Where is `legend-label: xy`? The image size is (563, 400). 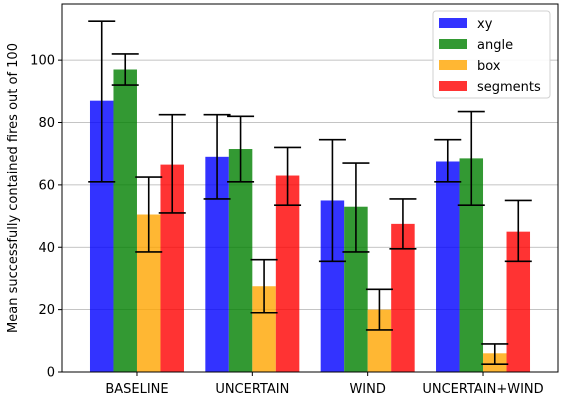
legend-label: xy is located at coordinates (485, 24).